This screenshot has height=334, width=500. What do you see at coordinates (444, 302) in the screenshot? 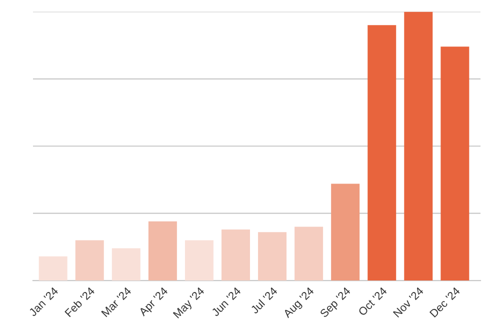
I see `x-tick-label: Dec '24` at bounding box center [444, 302].